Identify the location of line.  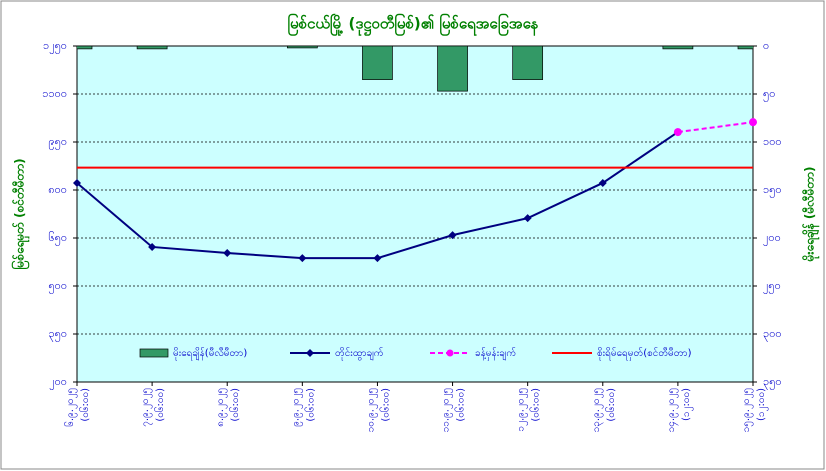
(715, 127).